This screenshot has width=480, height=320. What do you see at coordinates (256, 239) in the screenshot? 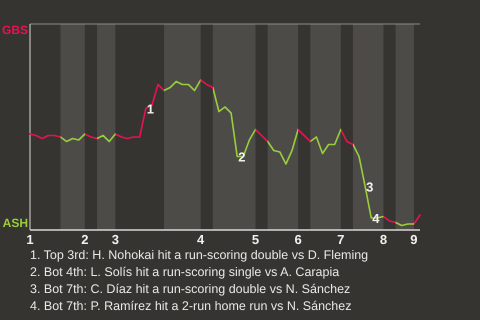
I see `x-tick-label: 5` at bounding box center [256, 239].